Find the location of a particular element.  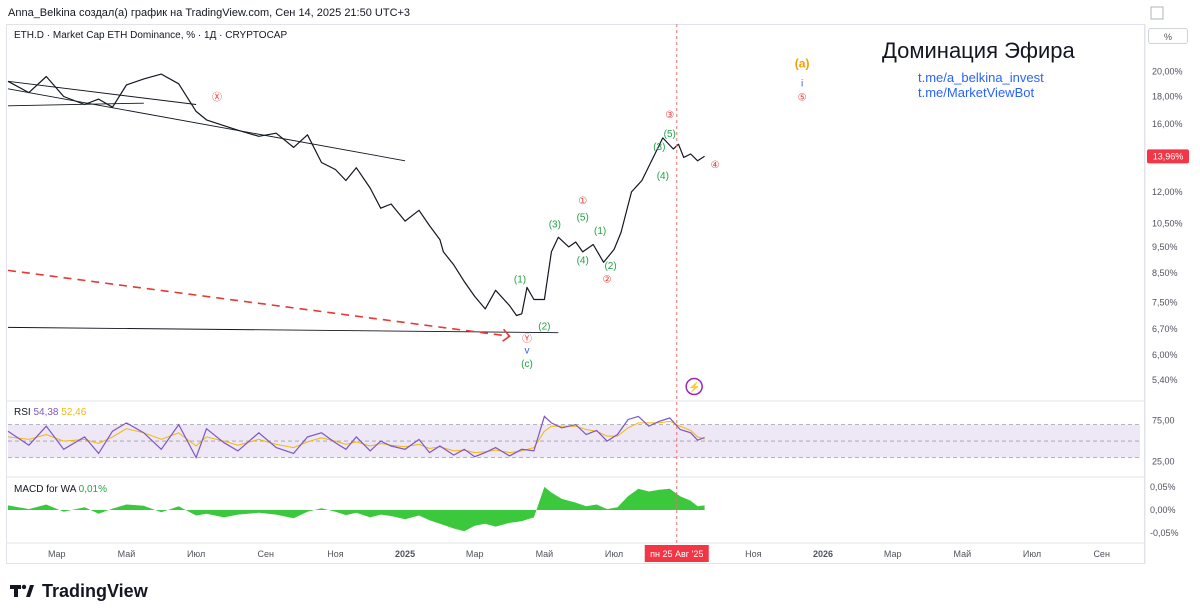

macd-label: MACD for WA is located at coordinates (45, 489).